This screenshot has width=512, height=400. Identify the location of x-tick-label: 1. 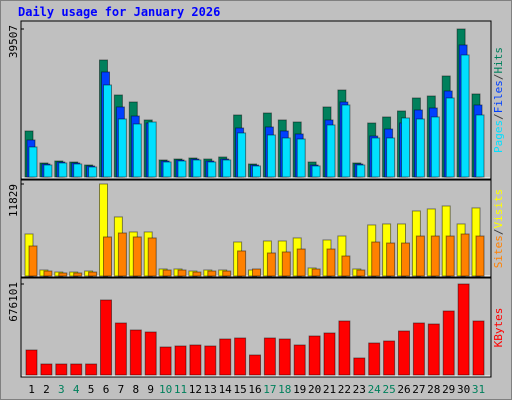
(31, 389).